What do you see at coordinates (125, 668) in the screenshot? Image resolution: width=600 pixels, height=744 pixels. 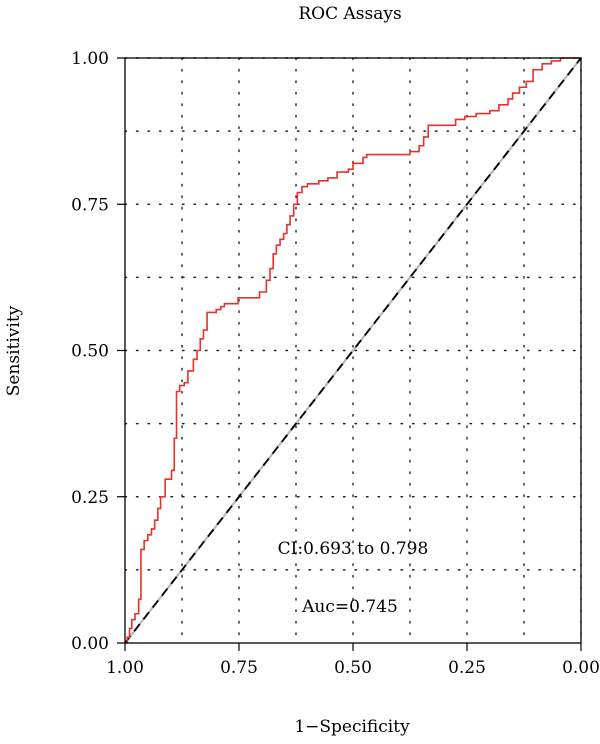 I see `x-tick-label: 1.00` at bounding box center [125, 668].